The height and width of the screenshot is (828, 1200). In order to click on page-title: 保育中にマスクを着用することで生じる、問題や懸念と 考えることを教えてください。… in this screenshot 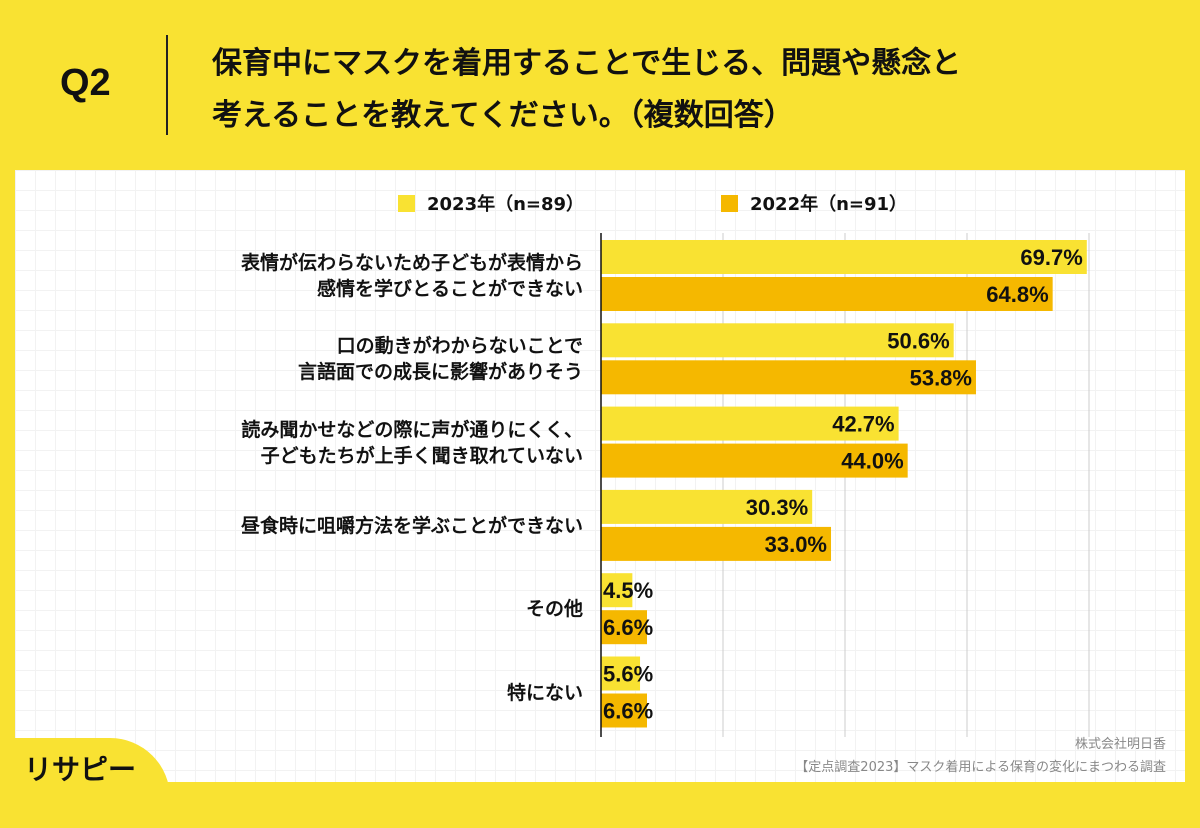, I will do `click(692, 90)`.